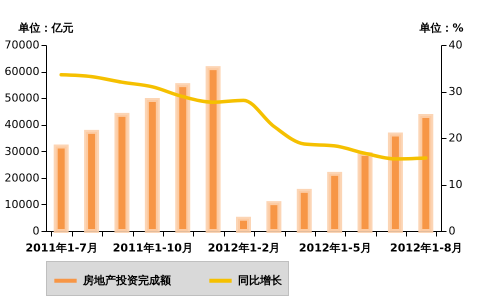 This screenshot has height=297, width=485. Describe the element at coordinates (455, 138) in the screenshot. I see `y2-tick-label: 20` at that location.